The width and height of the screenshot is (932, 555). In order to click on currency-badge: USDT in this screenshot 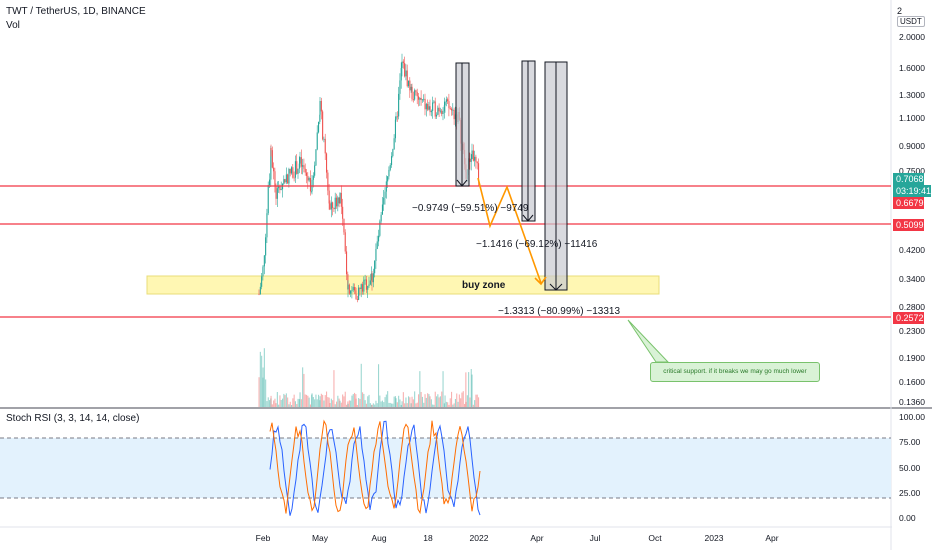, I will do `click(911, 21)`.